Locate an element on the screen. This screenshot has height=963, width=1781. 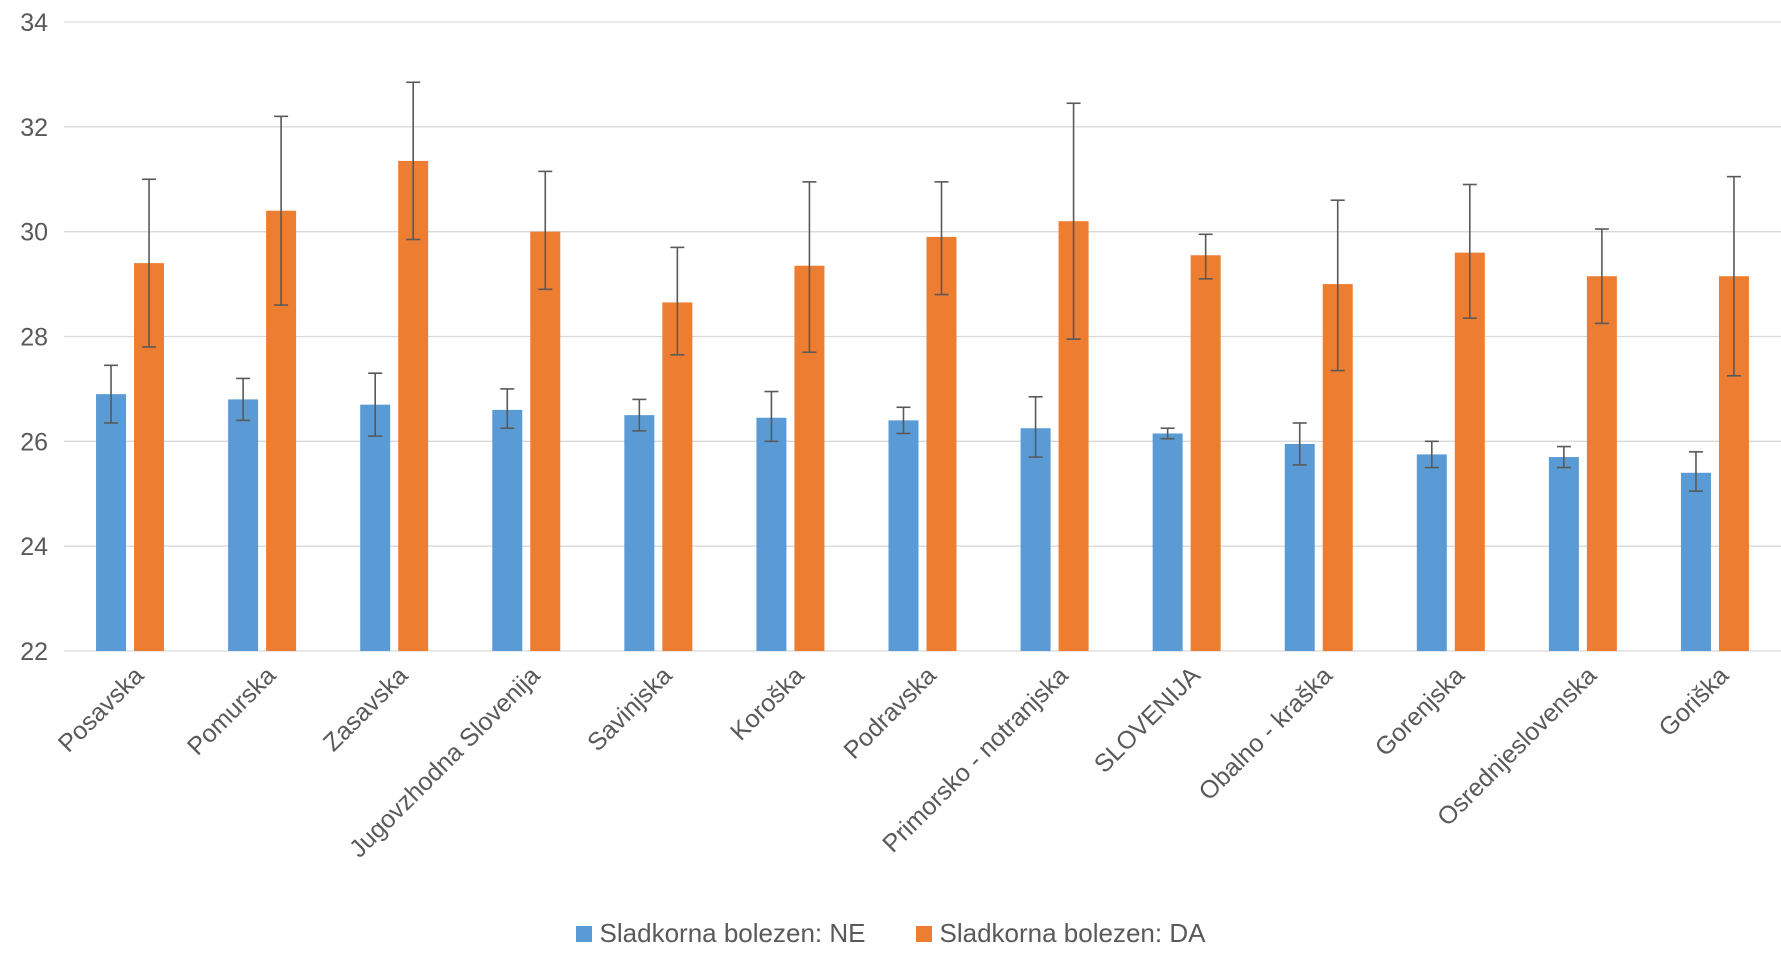
legend-item-ne: Sladkorna bolezen: NE is located at coordinates (720, 933).